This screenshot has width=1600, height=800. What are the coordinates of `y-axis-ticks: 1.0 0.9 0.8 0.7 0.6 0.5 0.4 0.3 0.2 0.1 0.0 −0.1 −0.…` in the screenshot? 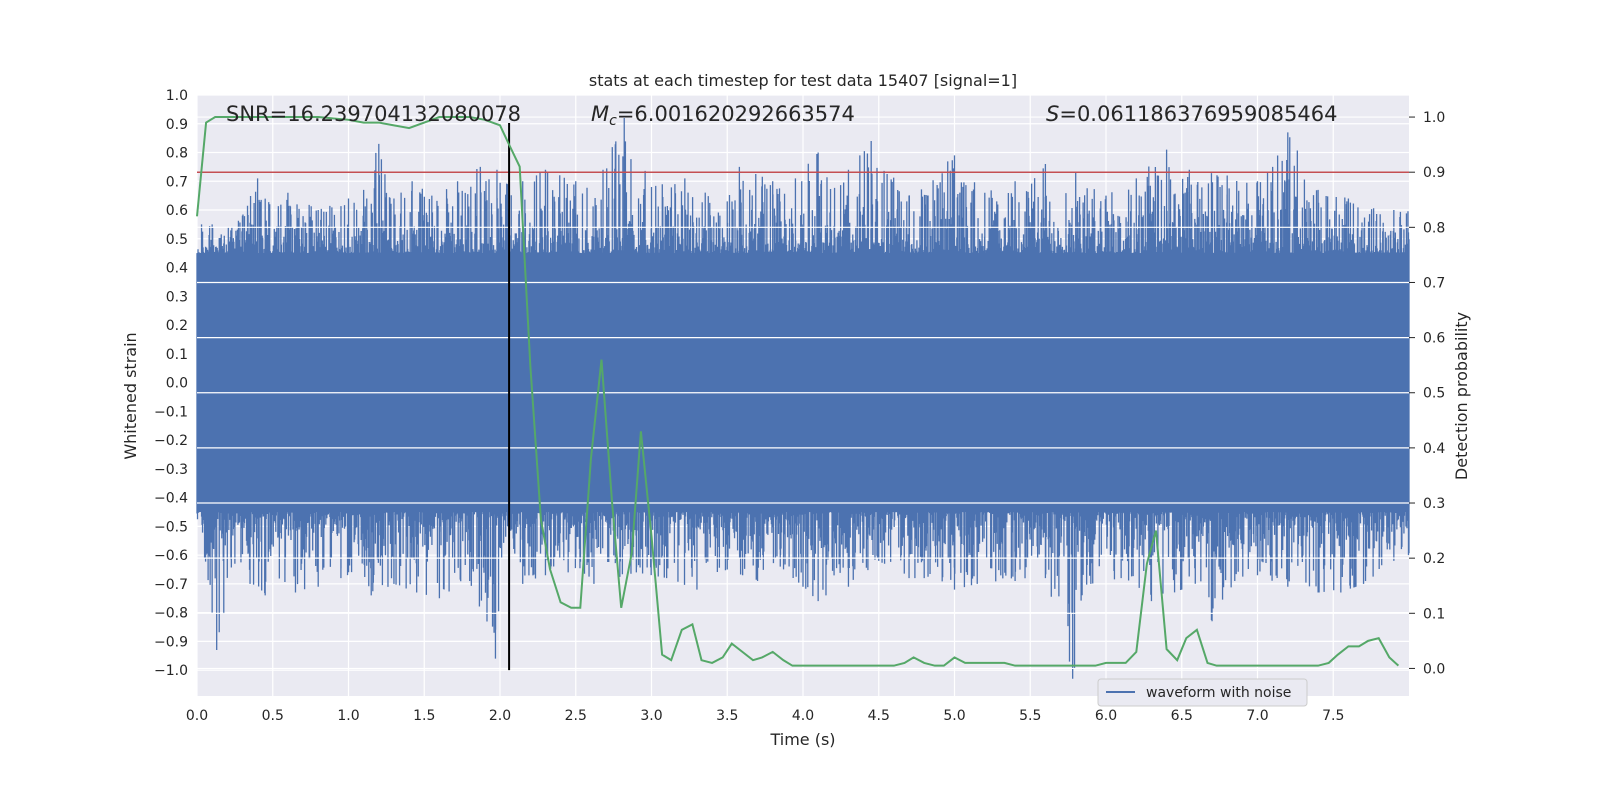 It's located at (171, 383).